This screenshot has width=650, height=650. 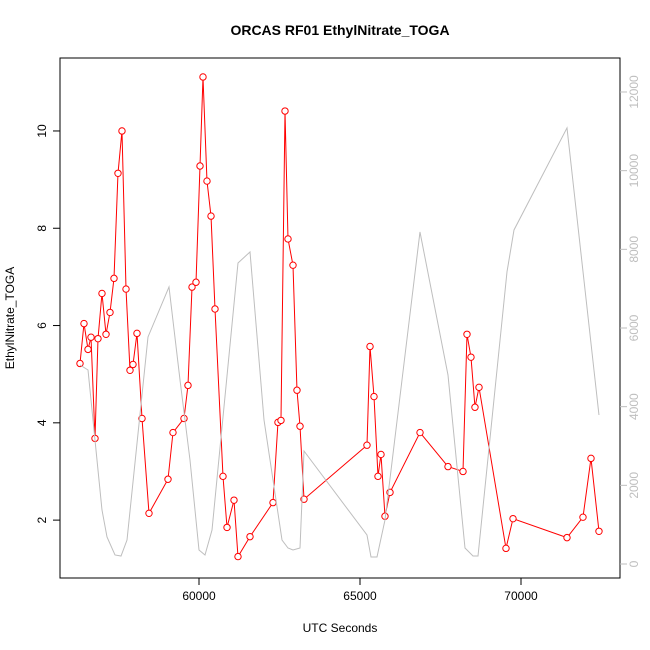 What do you see at coordinates (199, 596) in the screenshot?
I see `x-tick-label: 60000` at bounding box center [199, 596].